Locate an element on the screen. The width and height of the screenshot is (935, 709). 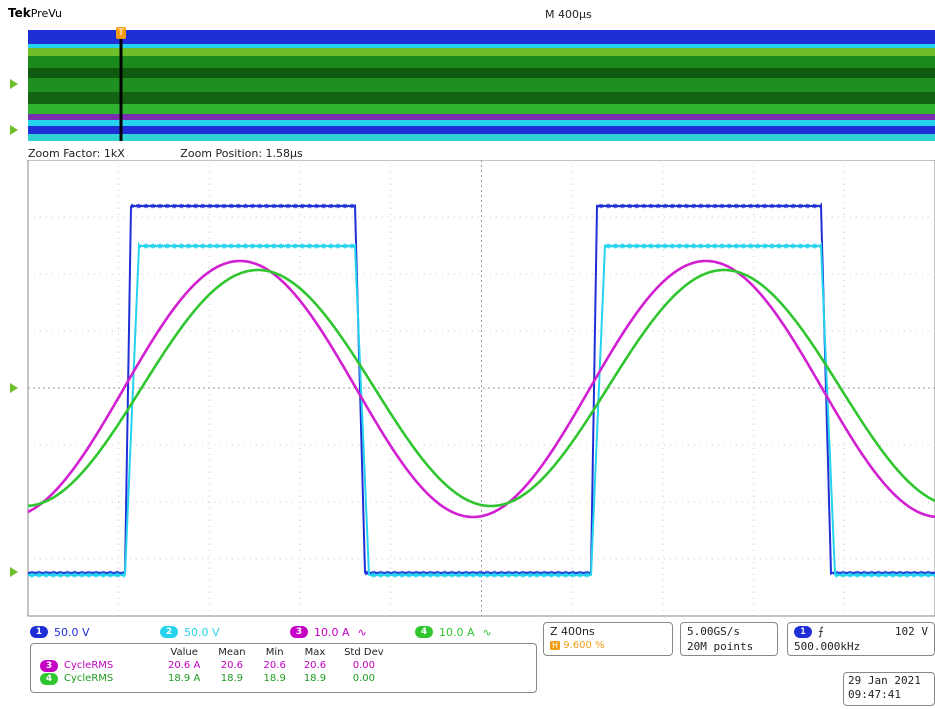
acquisition-panel: 5.00GS/s 20M points is located at coordinates (729, 639).